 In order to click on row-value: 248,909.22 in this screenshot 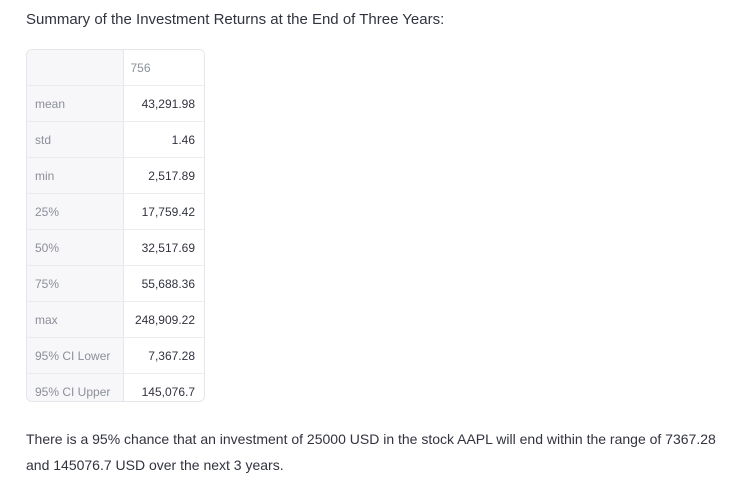, I will do `click(163, 319)`.